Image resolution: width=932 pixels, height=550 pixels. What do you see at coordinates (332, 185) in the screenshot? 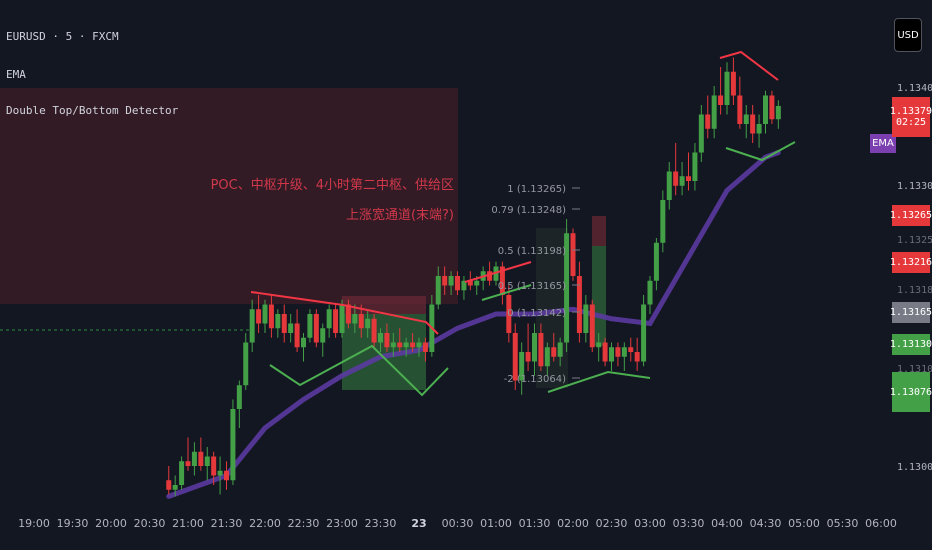
I see `zone-annotation-line1: POC、中枢升级、4小时第二中枢、供给区` at bounding box center [332, 185].